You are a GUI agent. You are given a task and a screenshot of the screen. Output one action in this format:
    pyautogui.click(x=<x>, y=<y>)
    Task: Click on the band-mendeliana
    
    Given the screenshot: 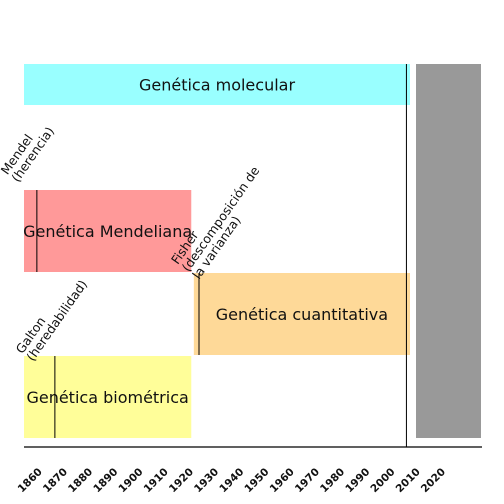 What is the action you would take?
    pyautogui.click(x=108, y=231)
    